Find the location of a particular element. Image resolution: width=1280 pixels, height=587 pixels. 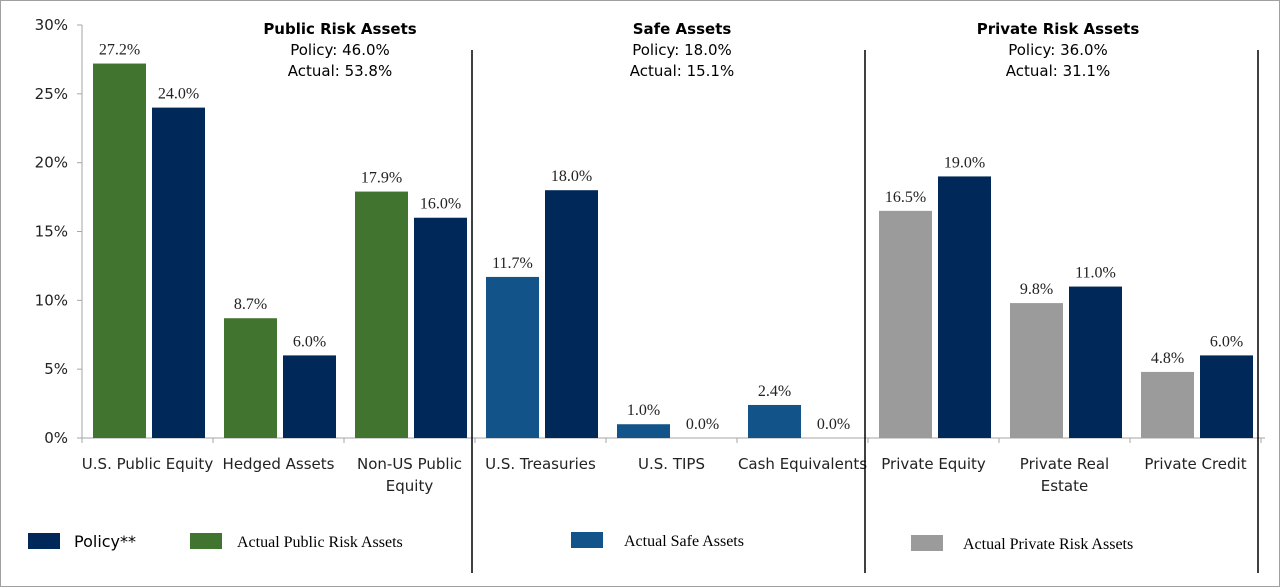

legend-label: Actual Private Risk Assets is located at coordinates (1048, 544).